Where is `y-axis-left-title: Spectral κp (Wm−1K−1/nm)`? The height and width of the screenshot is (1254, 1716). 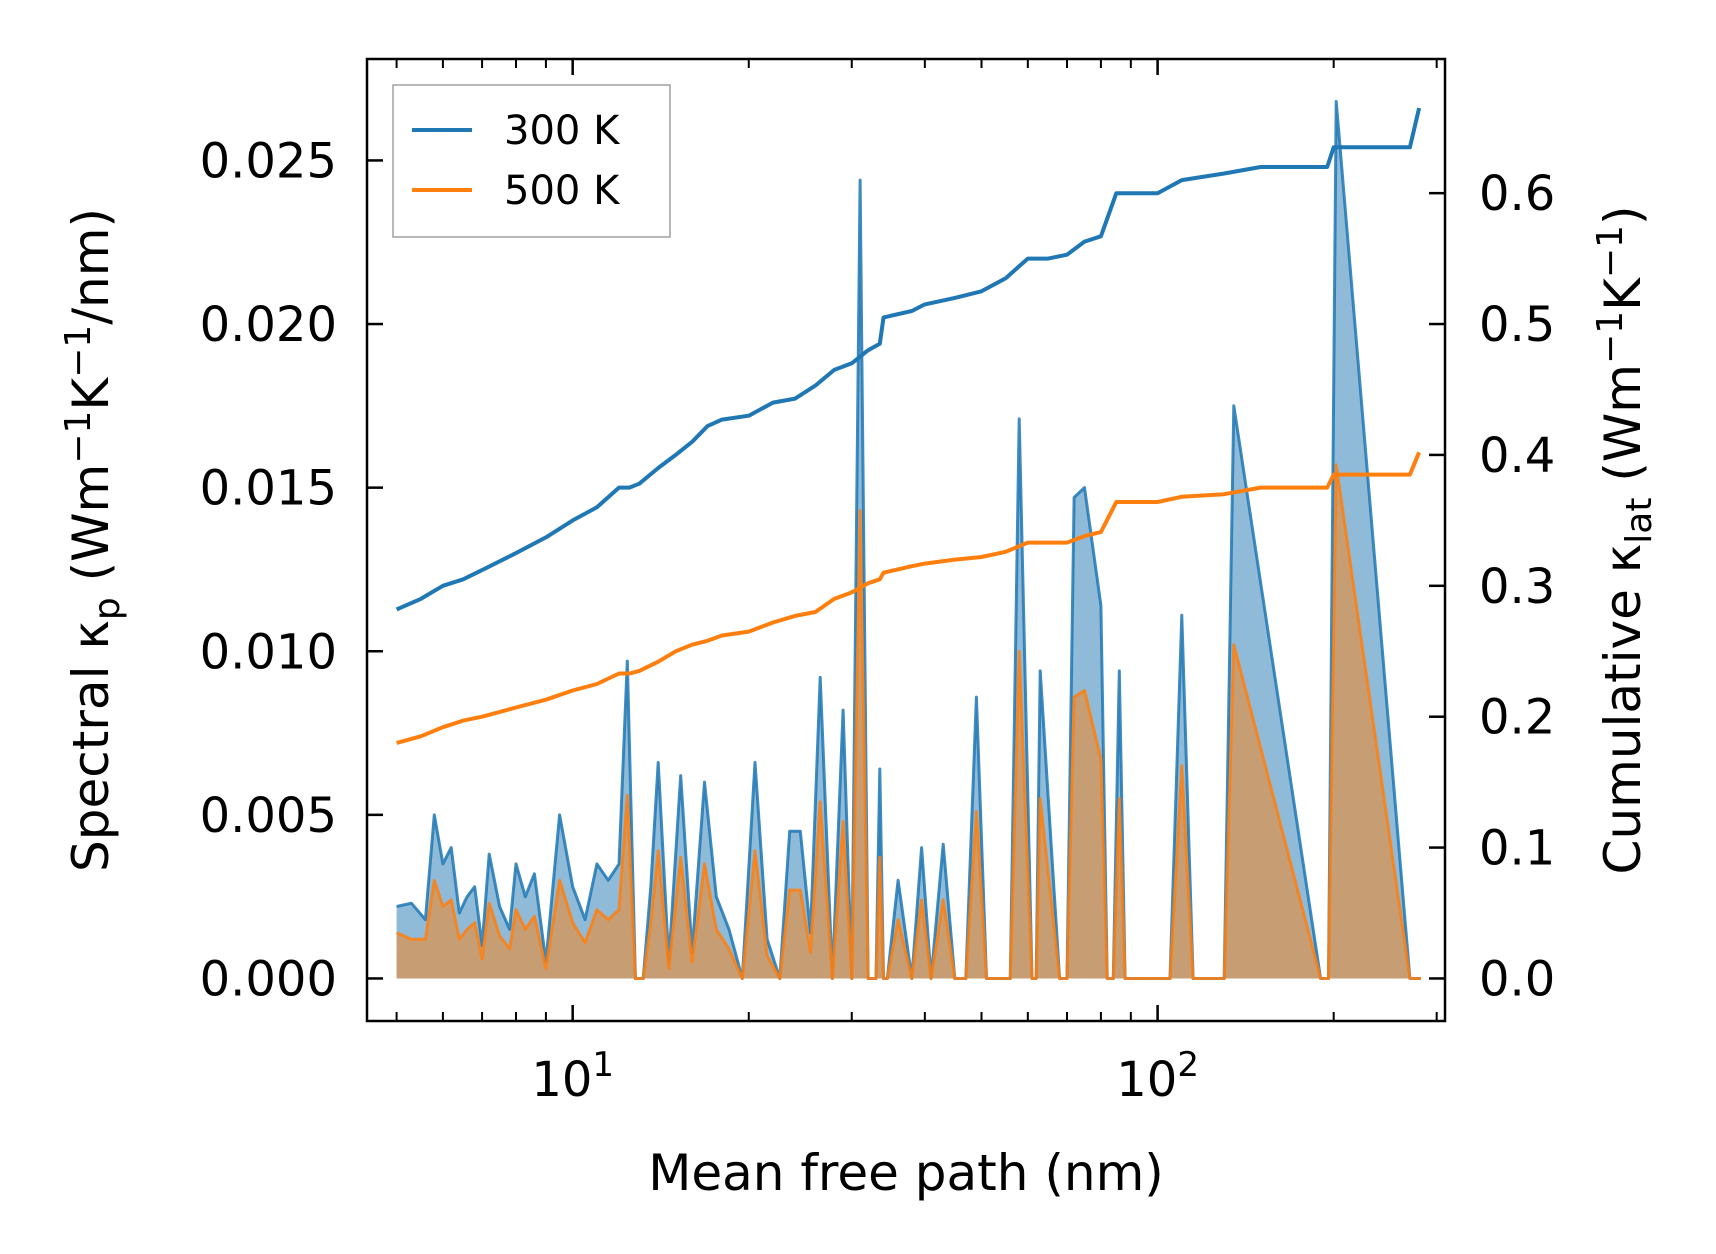
y-axis-left-title: Spectral κp (Wm−1K−1/nm) is located at coordinates (93, 540).